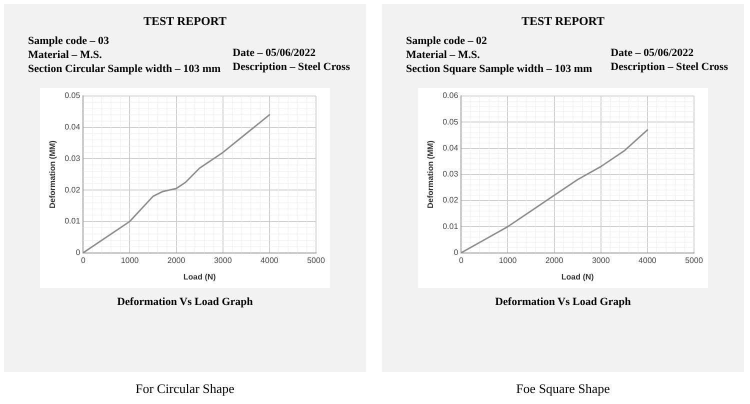 Image resolution: width=750 pixels, height=404 pixels. Describe the element at coordinates (69, 41) in the screenshot. I see `text: Sample code – 03` at that location.